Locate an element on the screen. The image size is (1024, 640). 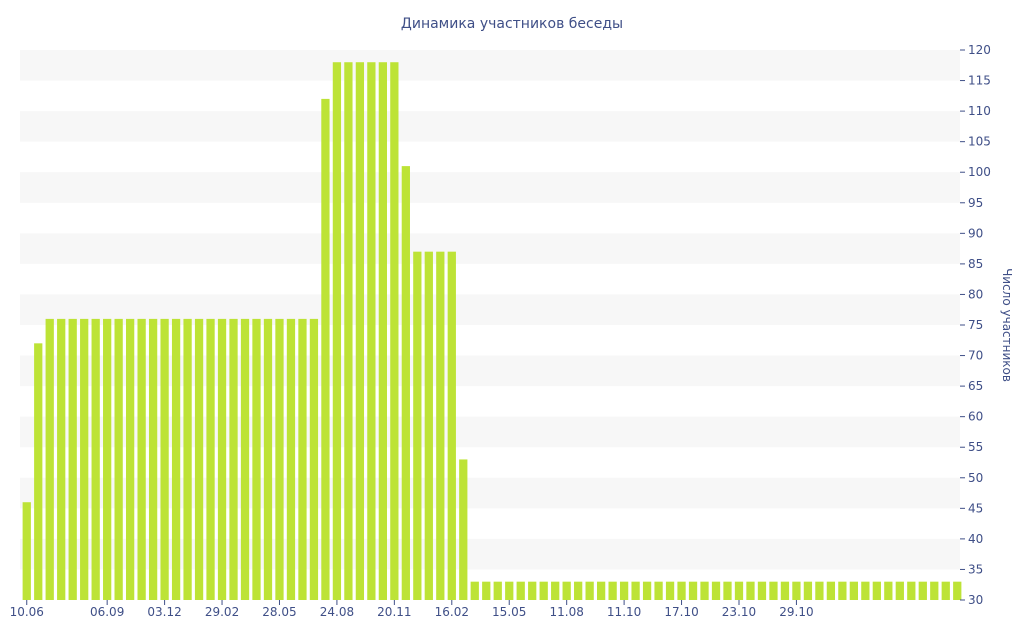
y-tick-label: 40 is located at coordinates (975, 539).